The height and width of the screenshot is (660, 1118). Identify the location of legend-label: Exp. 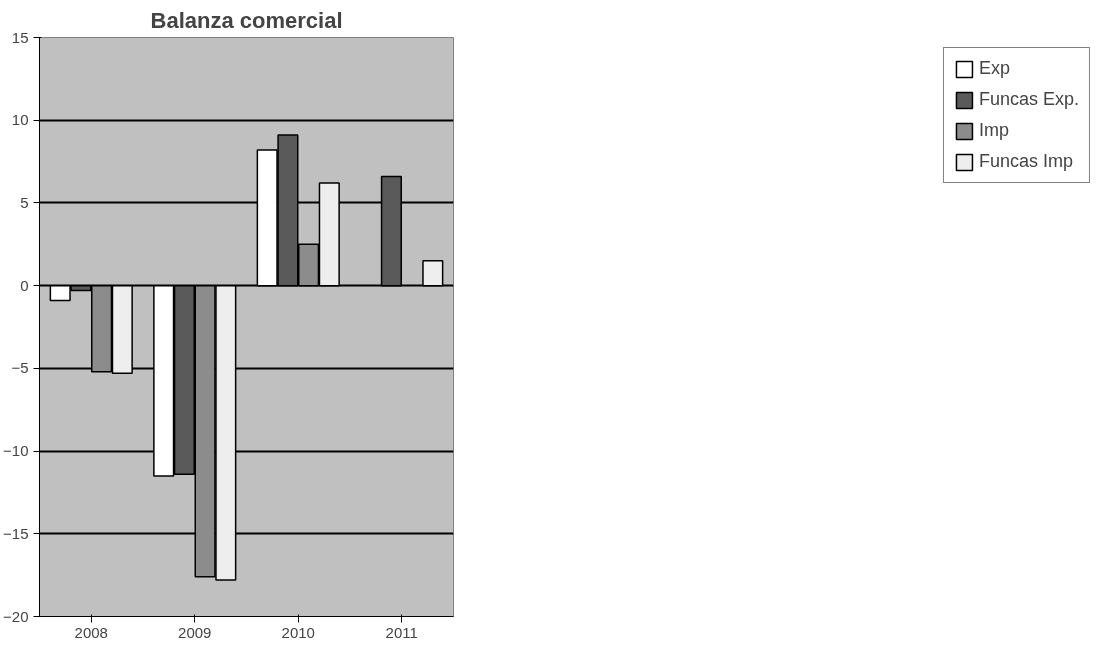
(994, 68).